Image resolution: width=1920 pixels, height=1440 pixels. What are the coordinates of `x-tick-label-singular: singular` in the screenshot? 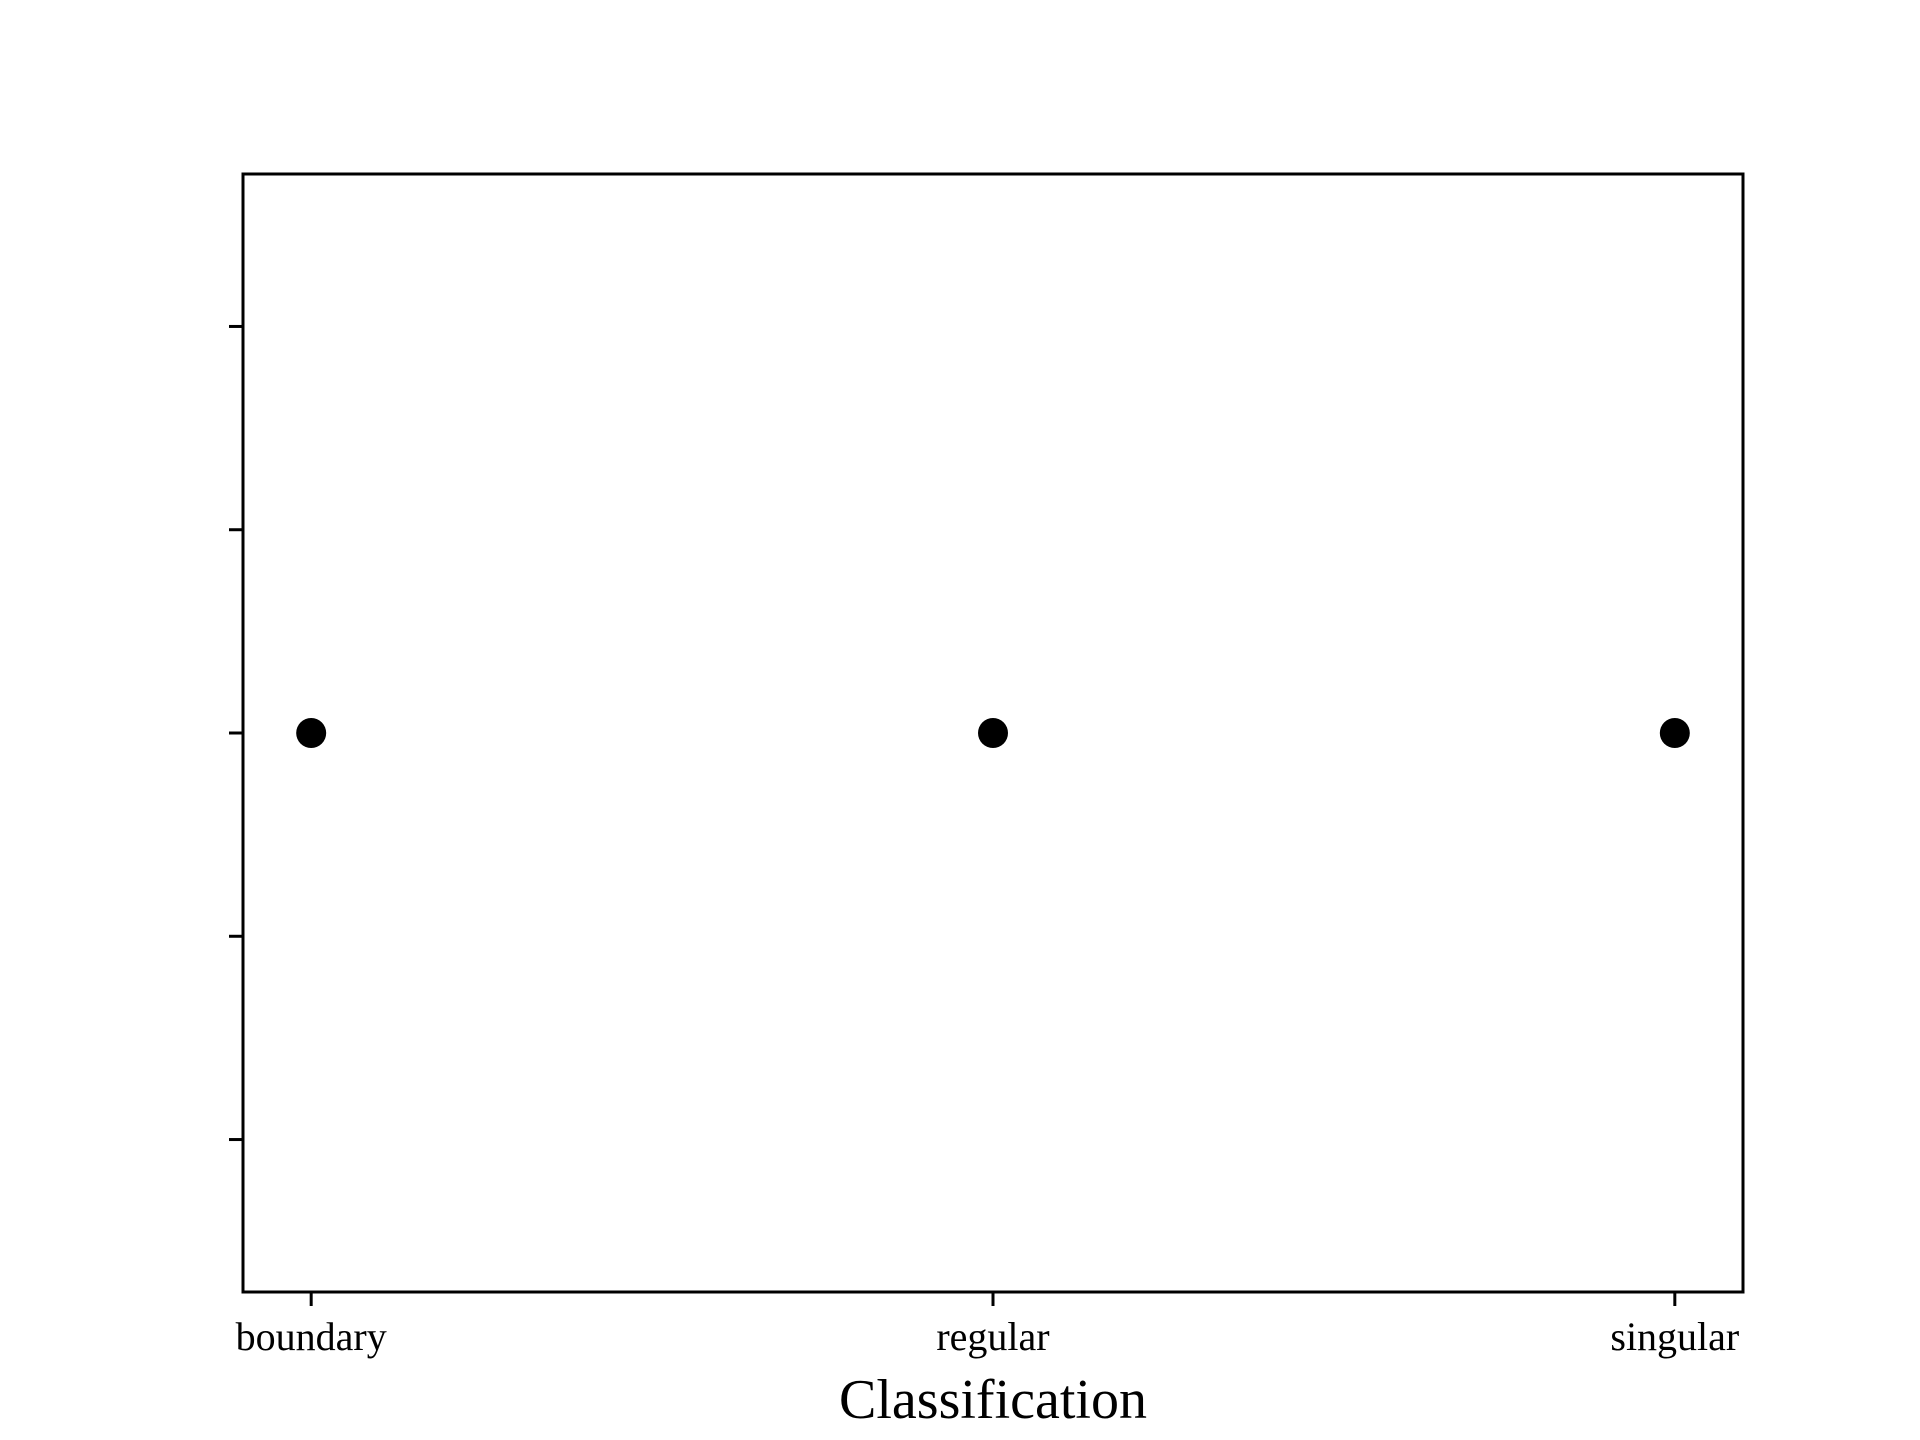 It's located at (1674, 1336).